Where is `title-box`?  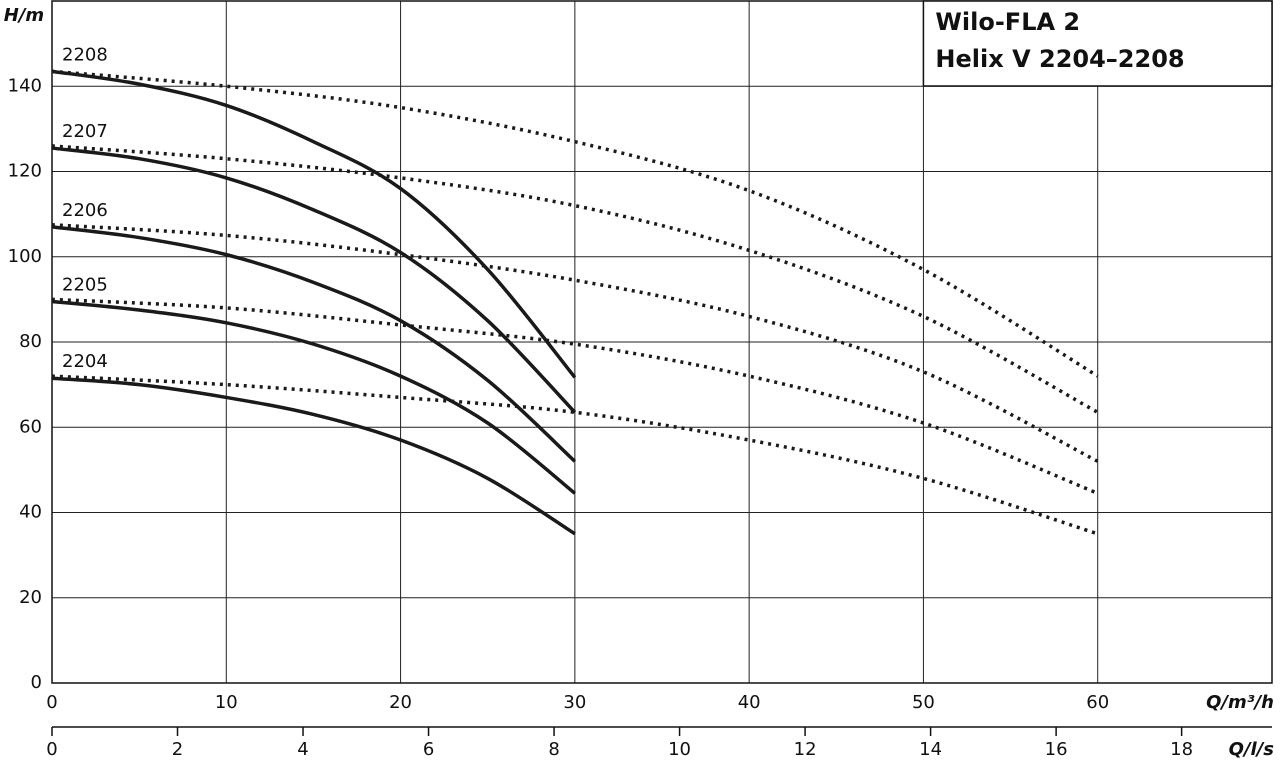
title-box is located at coordinates (1097, 43).